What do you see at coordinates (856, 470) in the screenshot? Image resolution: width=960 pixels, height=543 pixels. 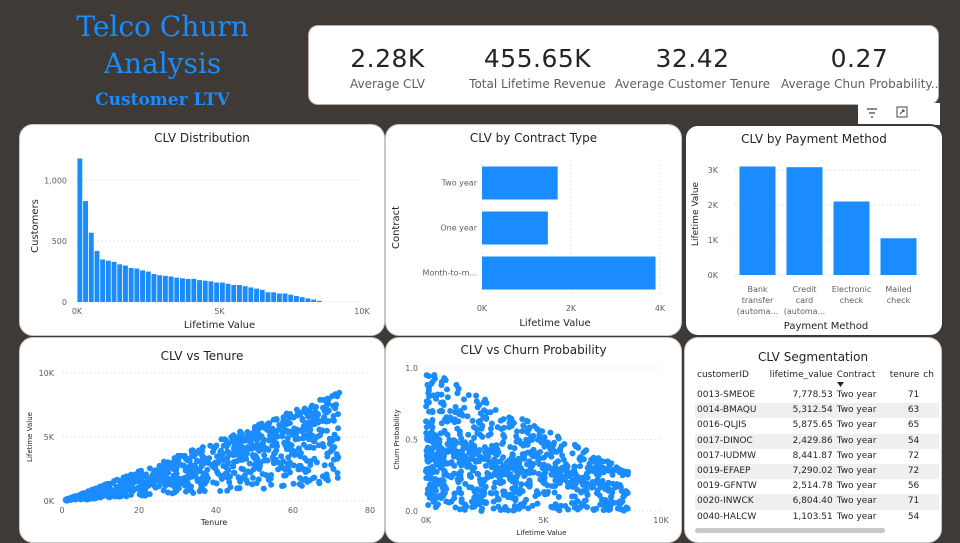 I see `table-cell: Two year` at bounding box center [856, 470].